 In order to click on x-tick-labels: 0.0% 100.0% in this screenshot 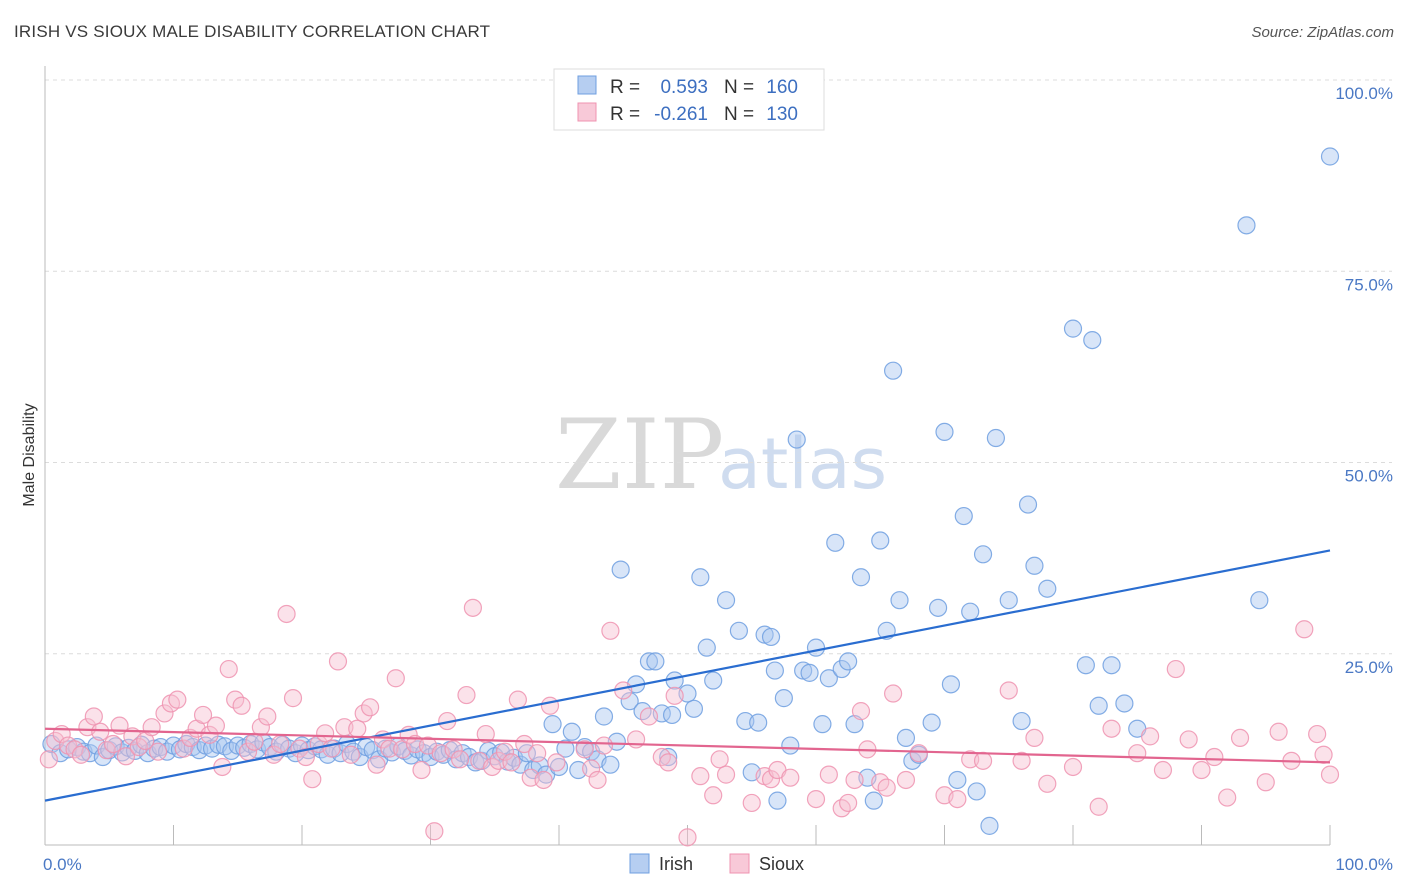, I will do `click(718, 864)`.